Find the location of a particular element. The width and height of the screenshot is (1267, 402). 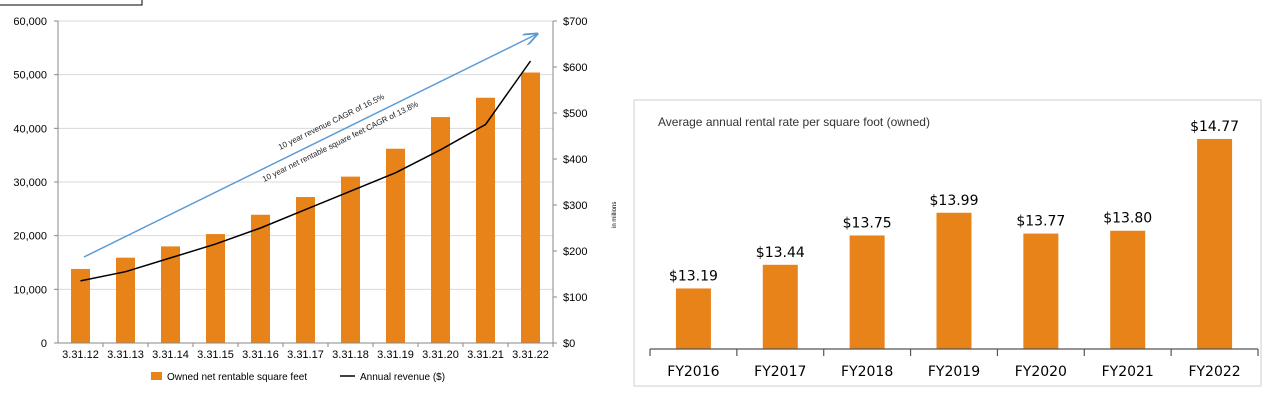

c1-right-tick-label: $300 is located at coordinates (575, 206).